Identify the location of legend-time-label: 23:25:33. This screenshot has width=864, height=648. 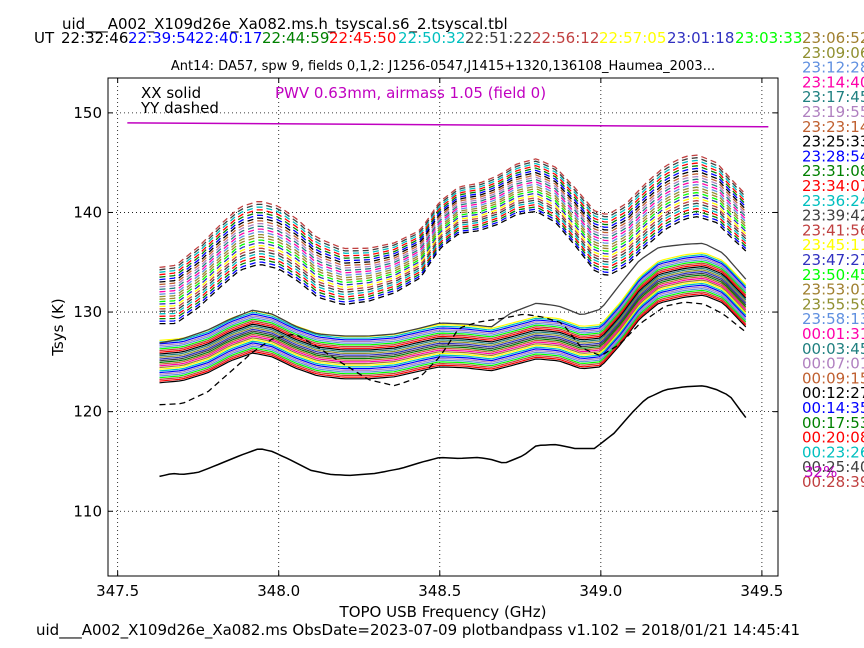
(833, 142).